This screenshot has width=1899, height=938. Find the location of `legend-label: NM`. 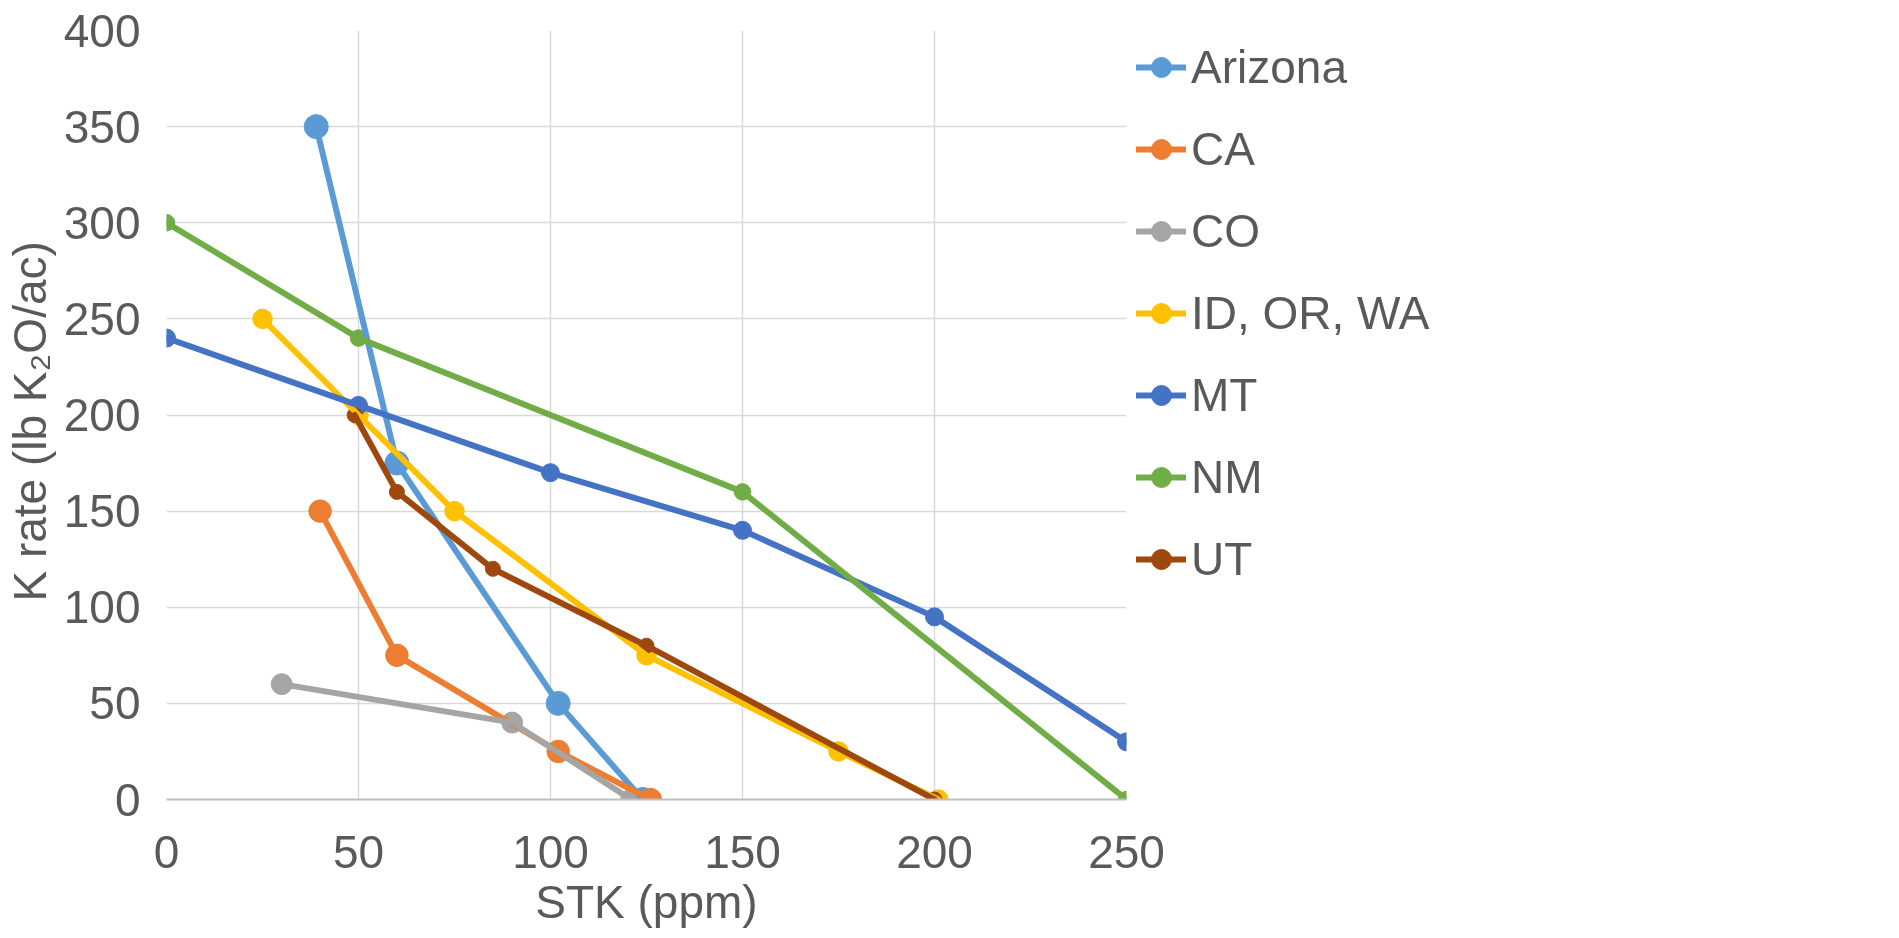

legend-label: NM is located at coordinates (1227, 477).